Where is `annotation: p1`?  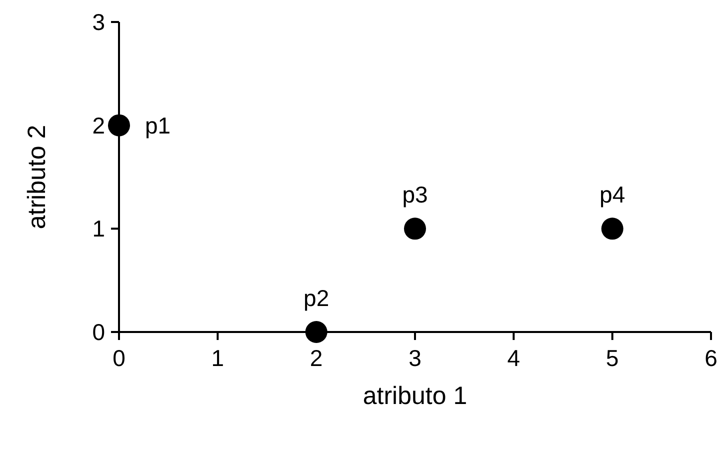 annotation: p1 is located at coordinates (158, 125).